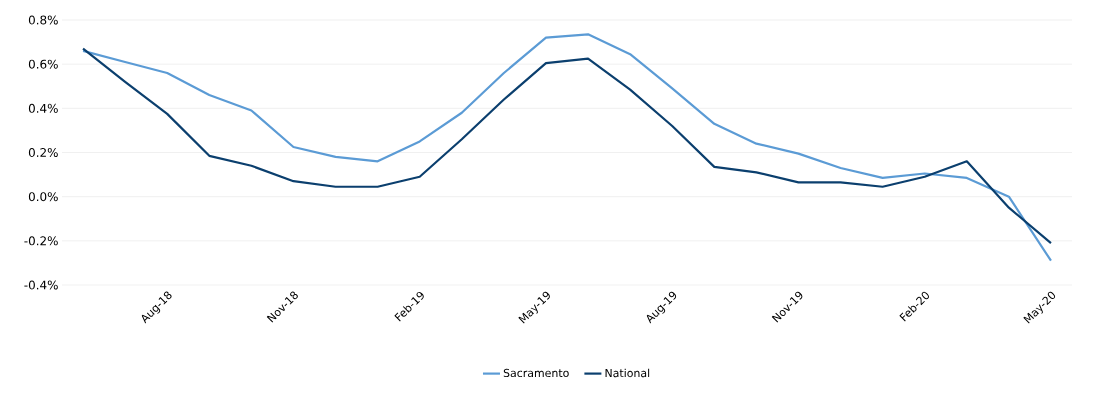 Image resolution: width=1099 pixels, height=400 pixels. What do you see at coordinates (43, 20) in the screenshot?
I see `y-tick-label: 0.8%` at bounding box center [43, 20].